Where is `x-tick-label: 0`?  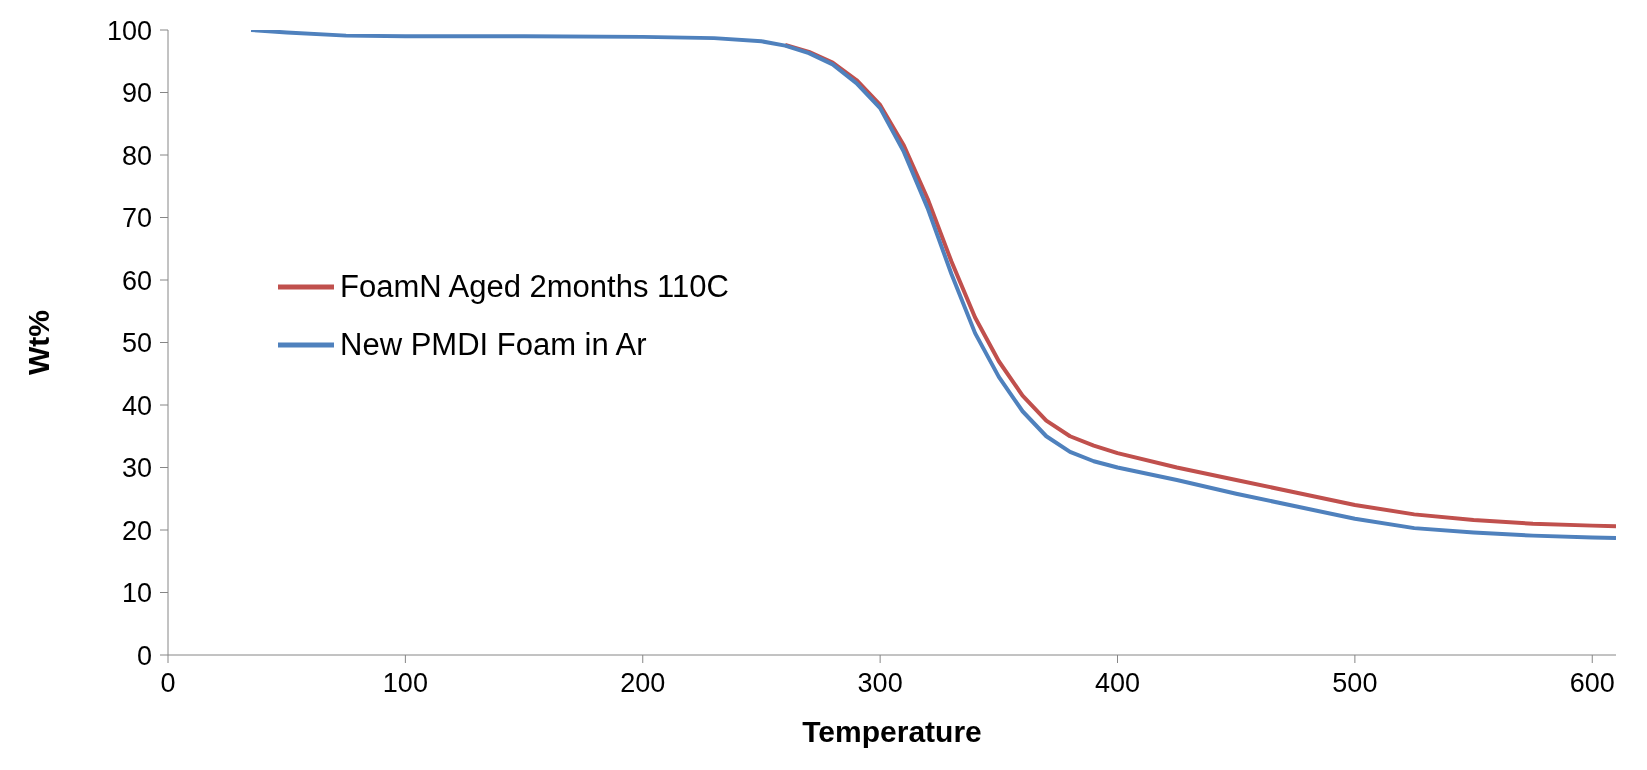
x-tick-label: 0 is located at coordinates (168, 683).